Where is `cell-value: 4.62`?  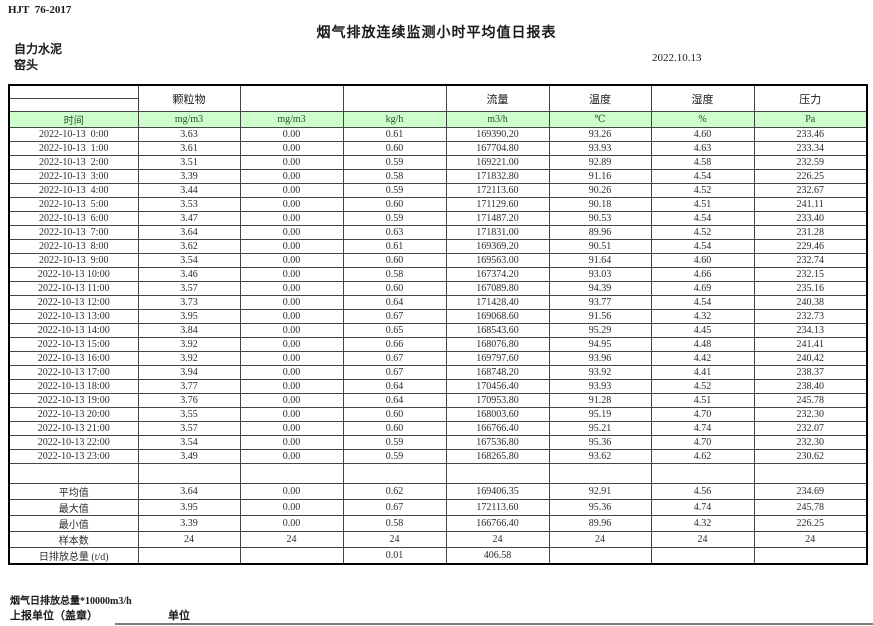 cell-value: 4.62 is located at coordinates (702, 456).